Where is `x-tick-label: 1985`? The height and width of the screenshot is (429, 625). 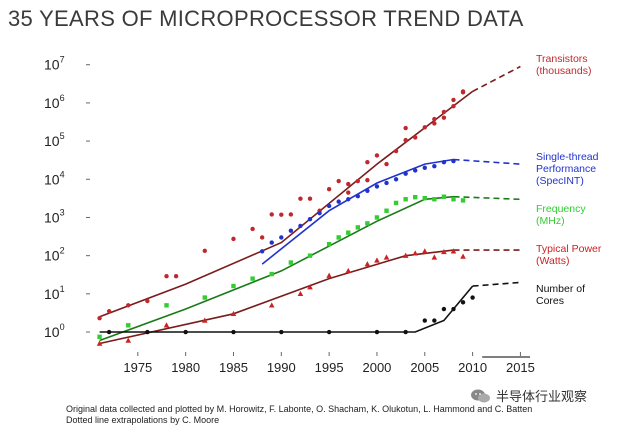
x-tick-label: 1985 is located at coordinates (233, 367).